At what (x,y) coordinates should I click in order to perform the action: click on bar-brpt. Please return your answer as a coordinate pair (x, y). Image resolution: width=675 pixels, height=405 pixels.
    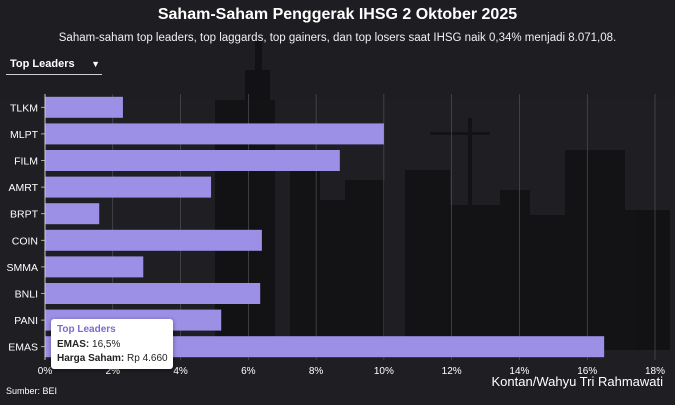
    Looking at the image, I should click on (72, 214).